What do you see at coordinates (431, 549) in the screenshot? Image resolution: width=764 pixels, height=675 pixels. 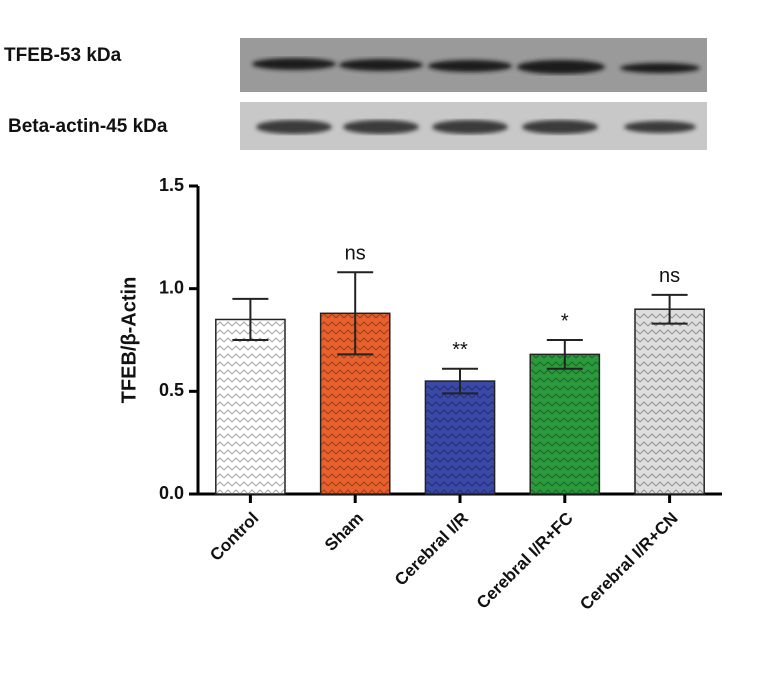 I see `x-tick-label: Cerebral I/R` at bounding box center [431, 549].